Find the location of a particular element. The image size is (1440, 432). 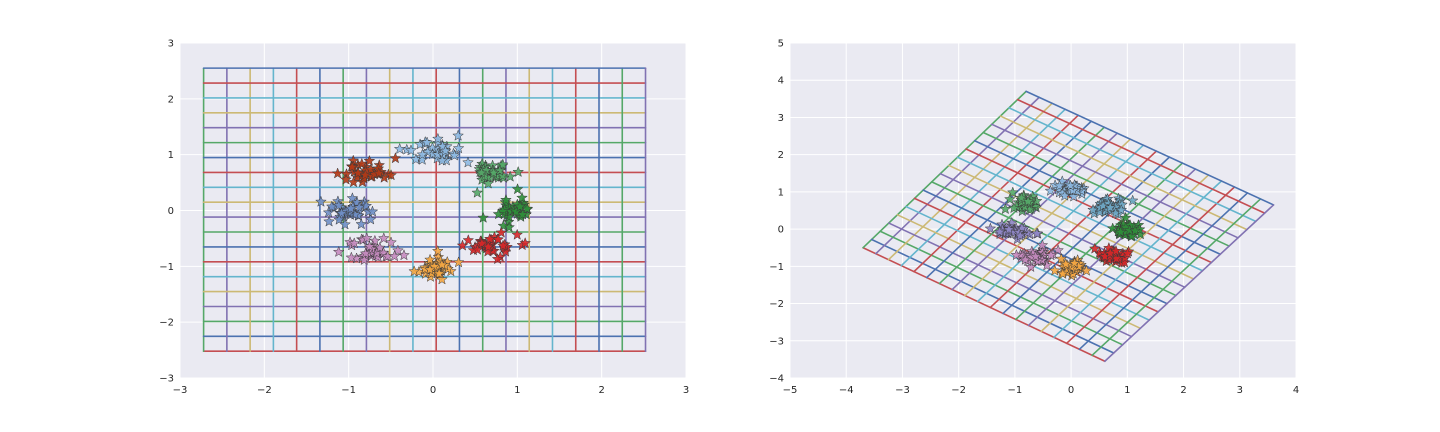

y-tick-label: −1 is located at coordinates (166, 267).